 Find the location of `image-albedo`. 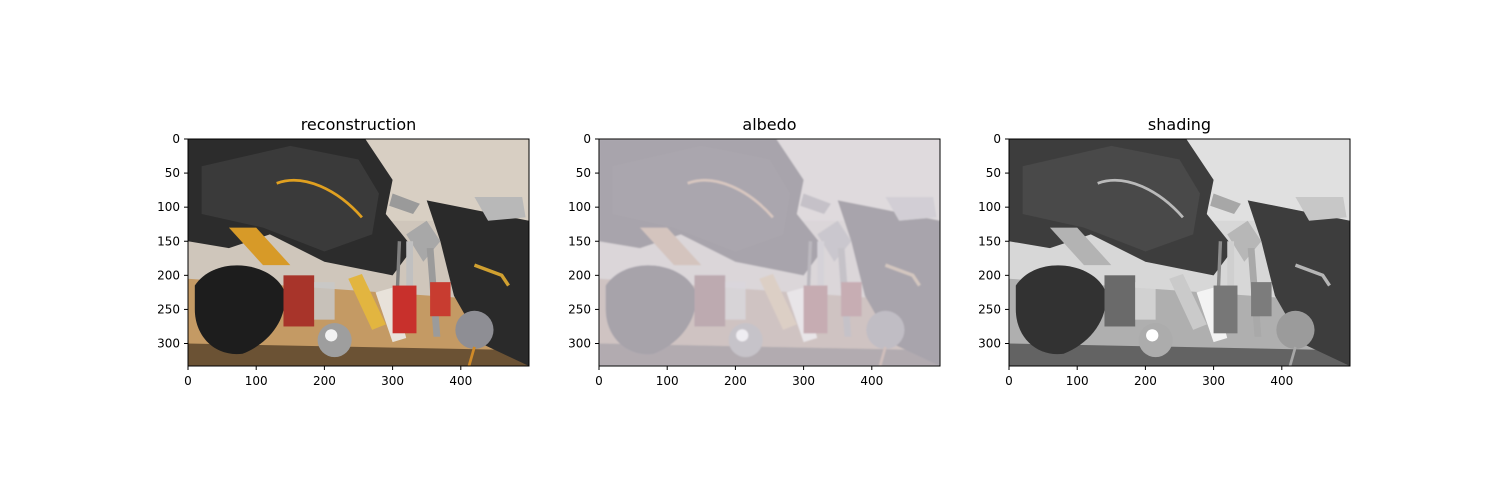

image-albedo is located at coordinates (769, 252).